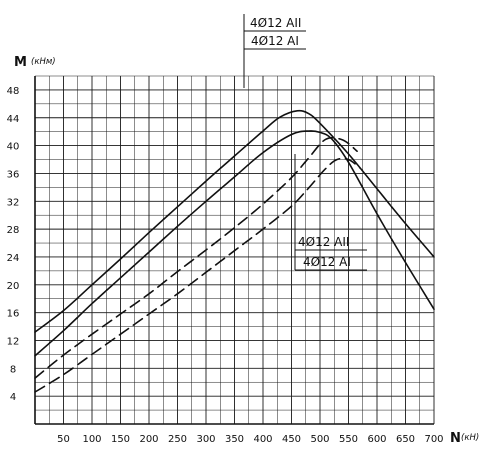 This screenshot has width=497, height=452. Describe the element at coordinates (13, 286) in the screenshot. I see `y-tick-label: 20` at that location.